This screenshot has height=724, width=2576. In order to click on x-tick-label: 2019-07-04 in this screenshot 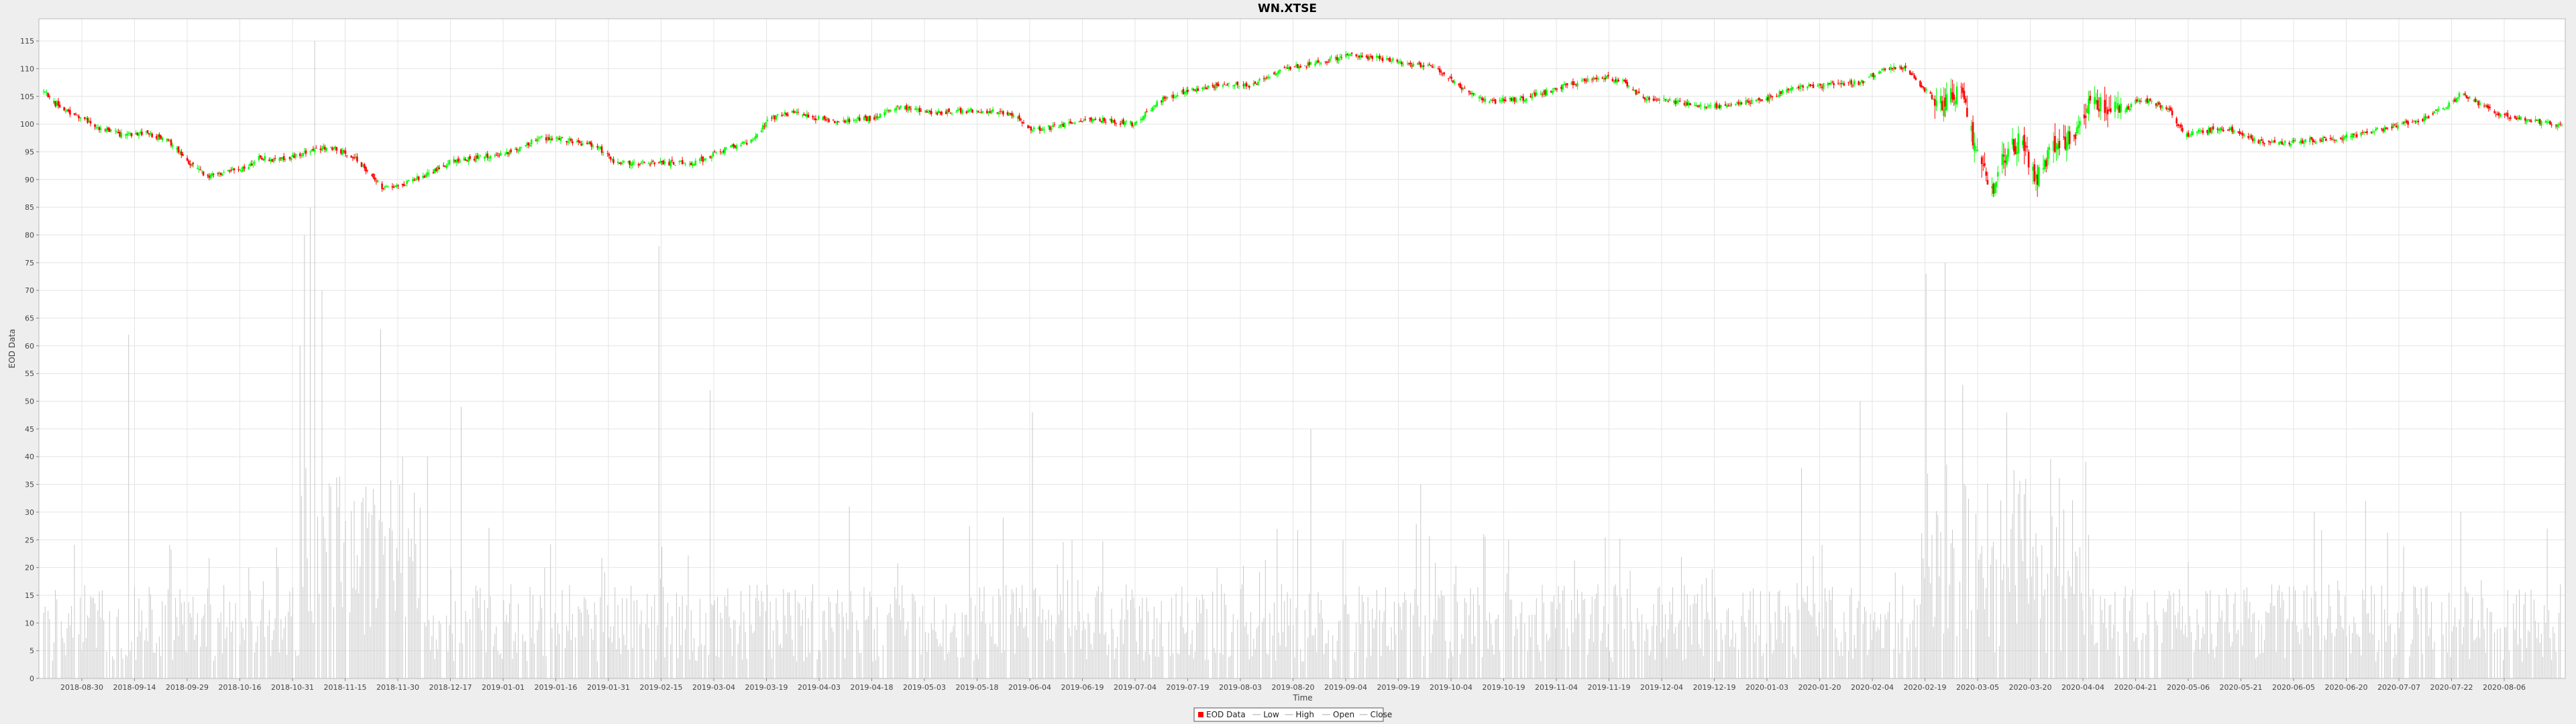, I will do `click(1135, 687)`.